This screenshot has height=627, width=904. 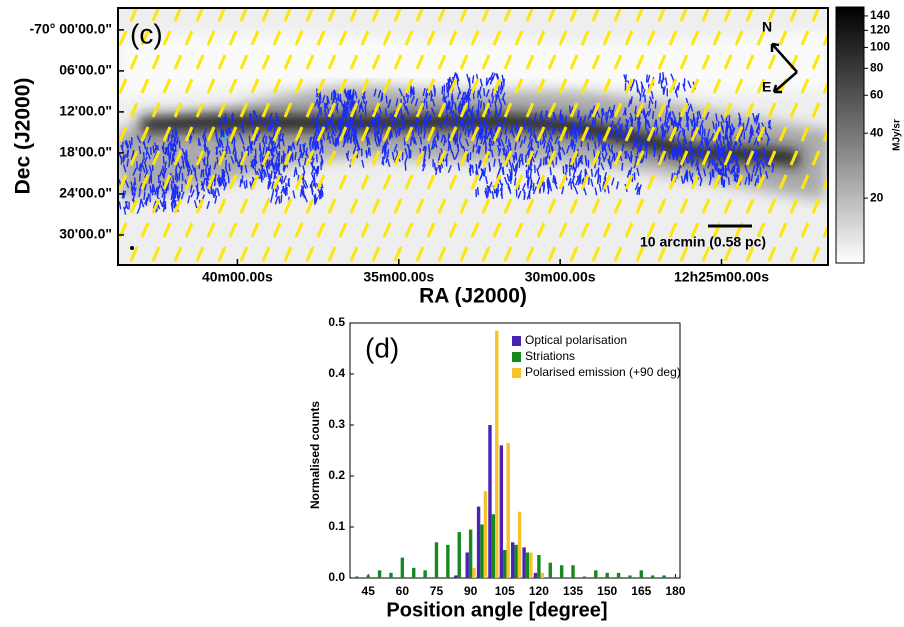 I want to click on y-tick-label: 30'00.0", so click(x=85, y=234).